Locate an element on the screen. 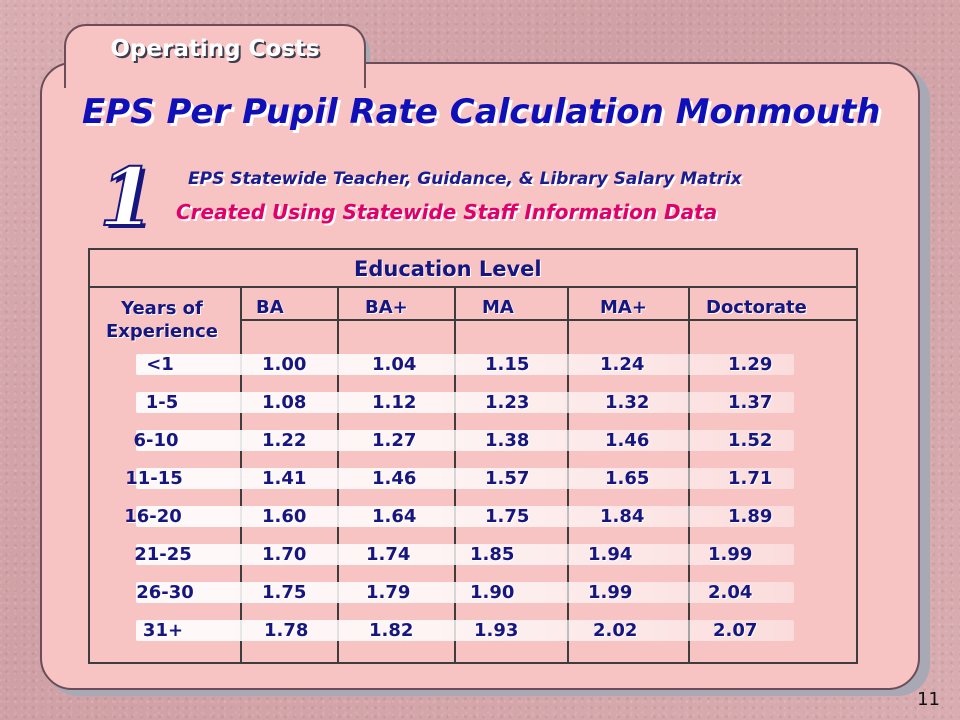 The width and height of the screenshot is (960, 720). cell-26to30-ba: 1.75 is located at coordinates (284, 592).